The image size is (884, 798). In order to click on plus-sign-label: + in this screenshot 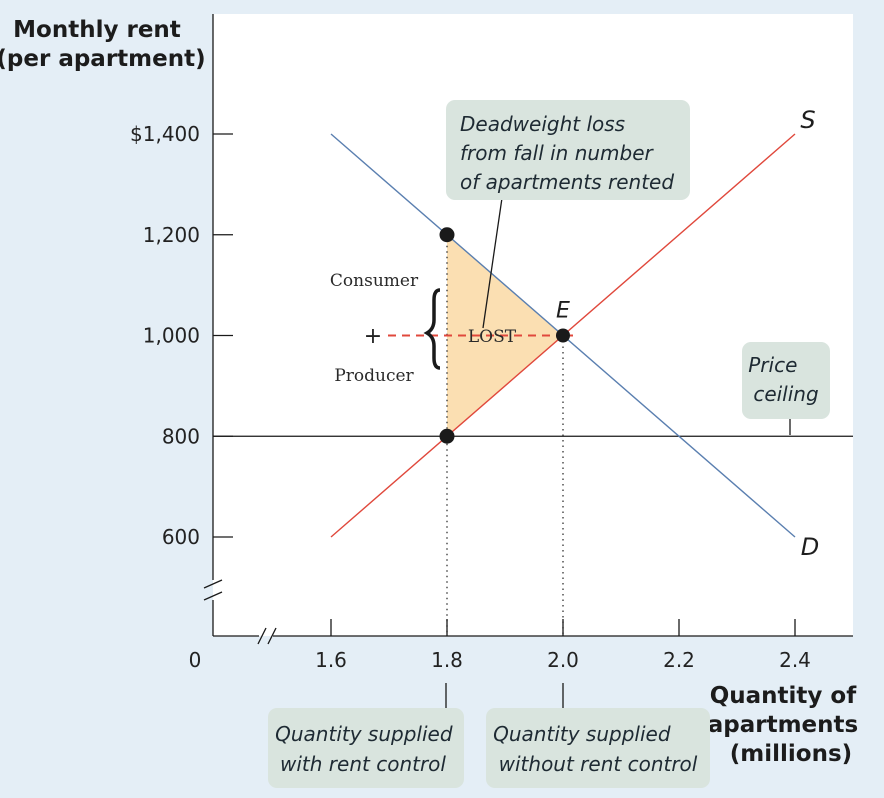, I will do `click(373, 336)`.